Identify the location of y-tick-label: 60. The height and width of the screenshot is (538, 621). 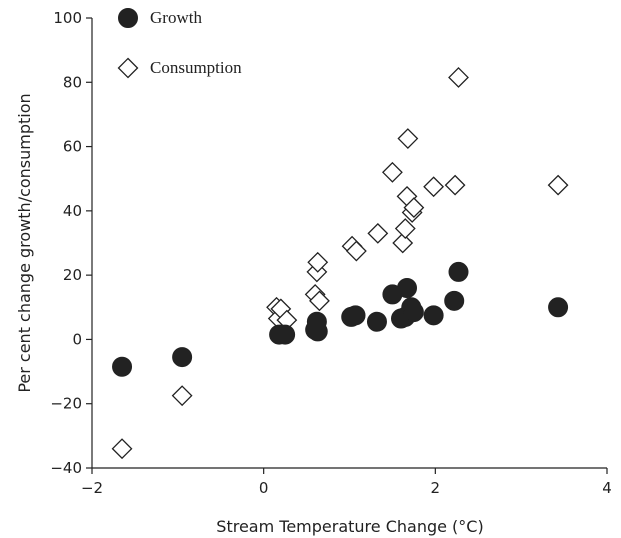
(72, 147).